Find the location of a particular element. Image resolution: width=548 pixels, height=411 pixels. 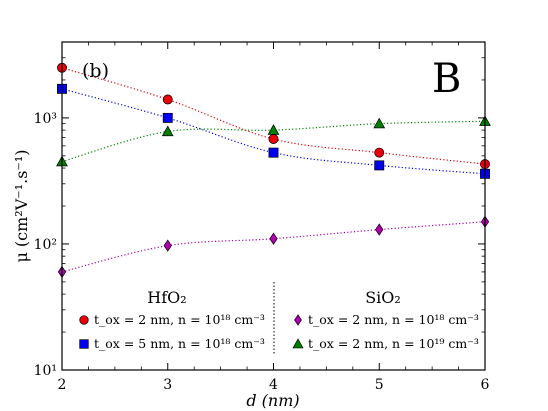

y-tick-label: 10¹ is located at coordinates (45, 371).